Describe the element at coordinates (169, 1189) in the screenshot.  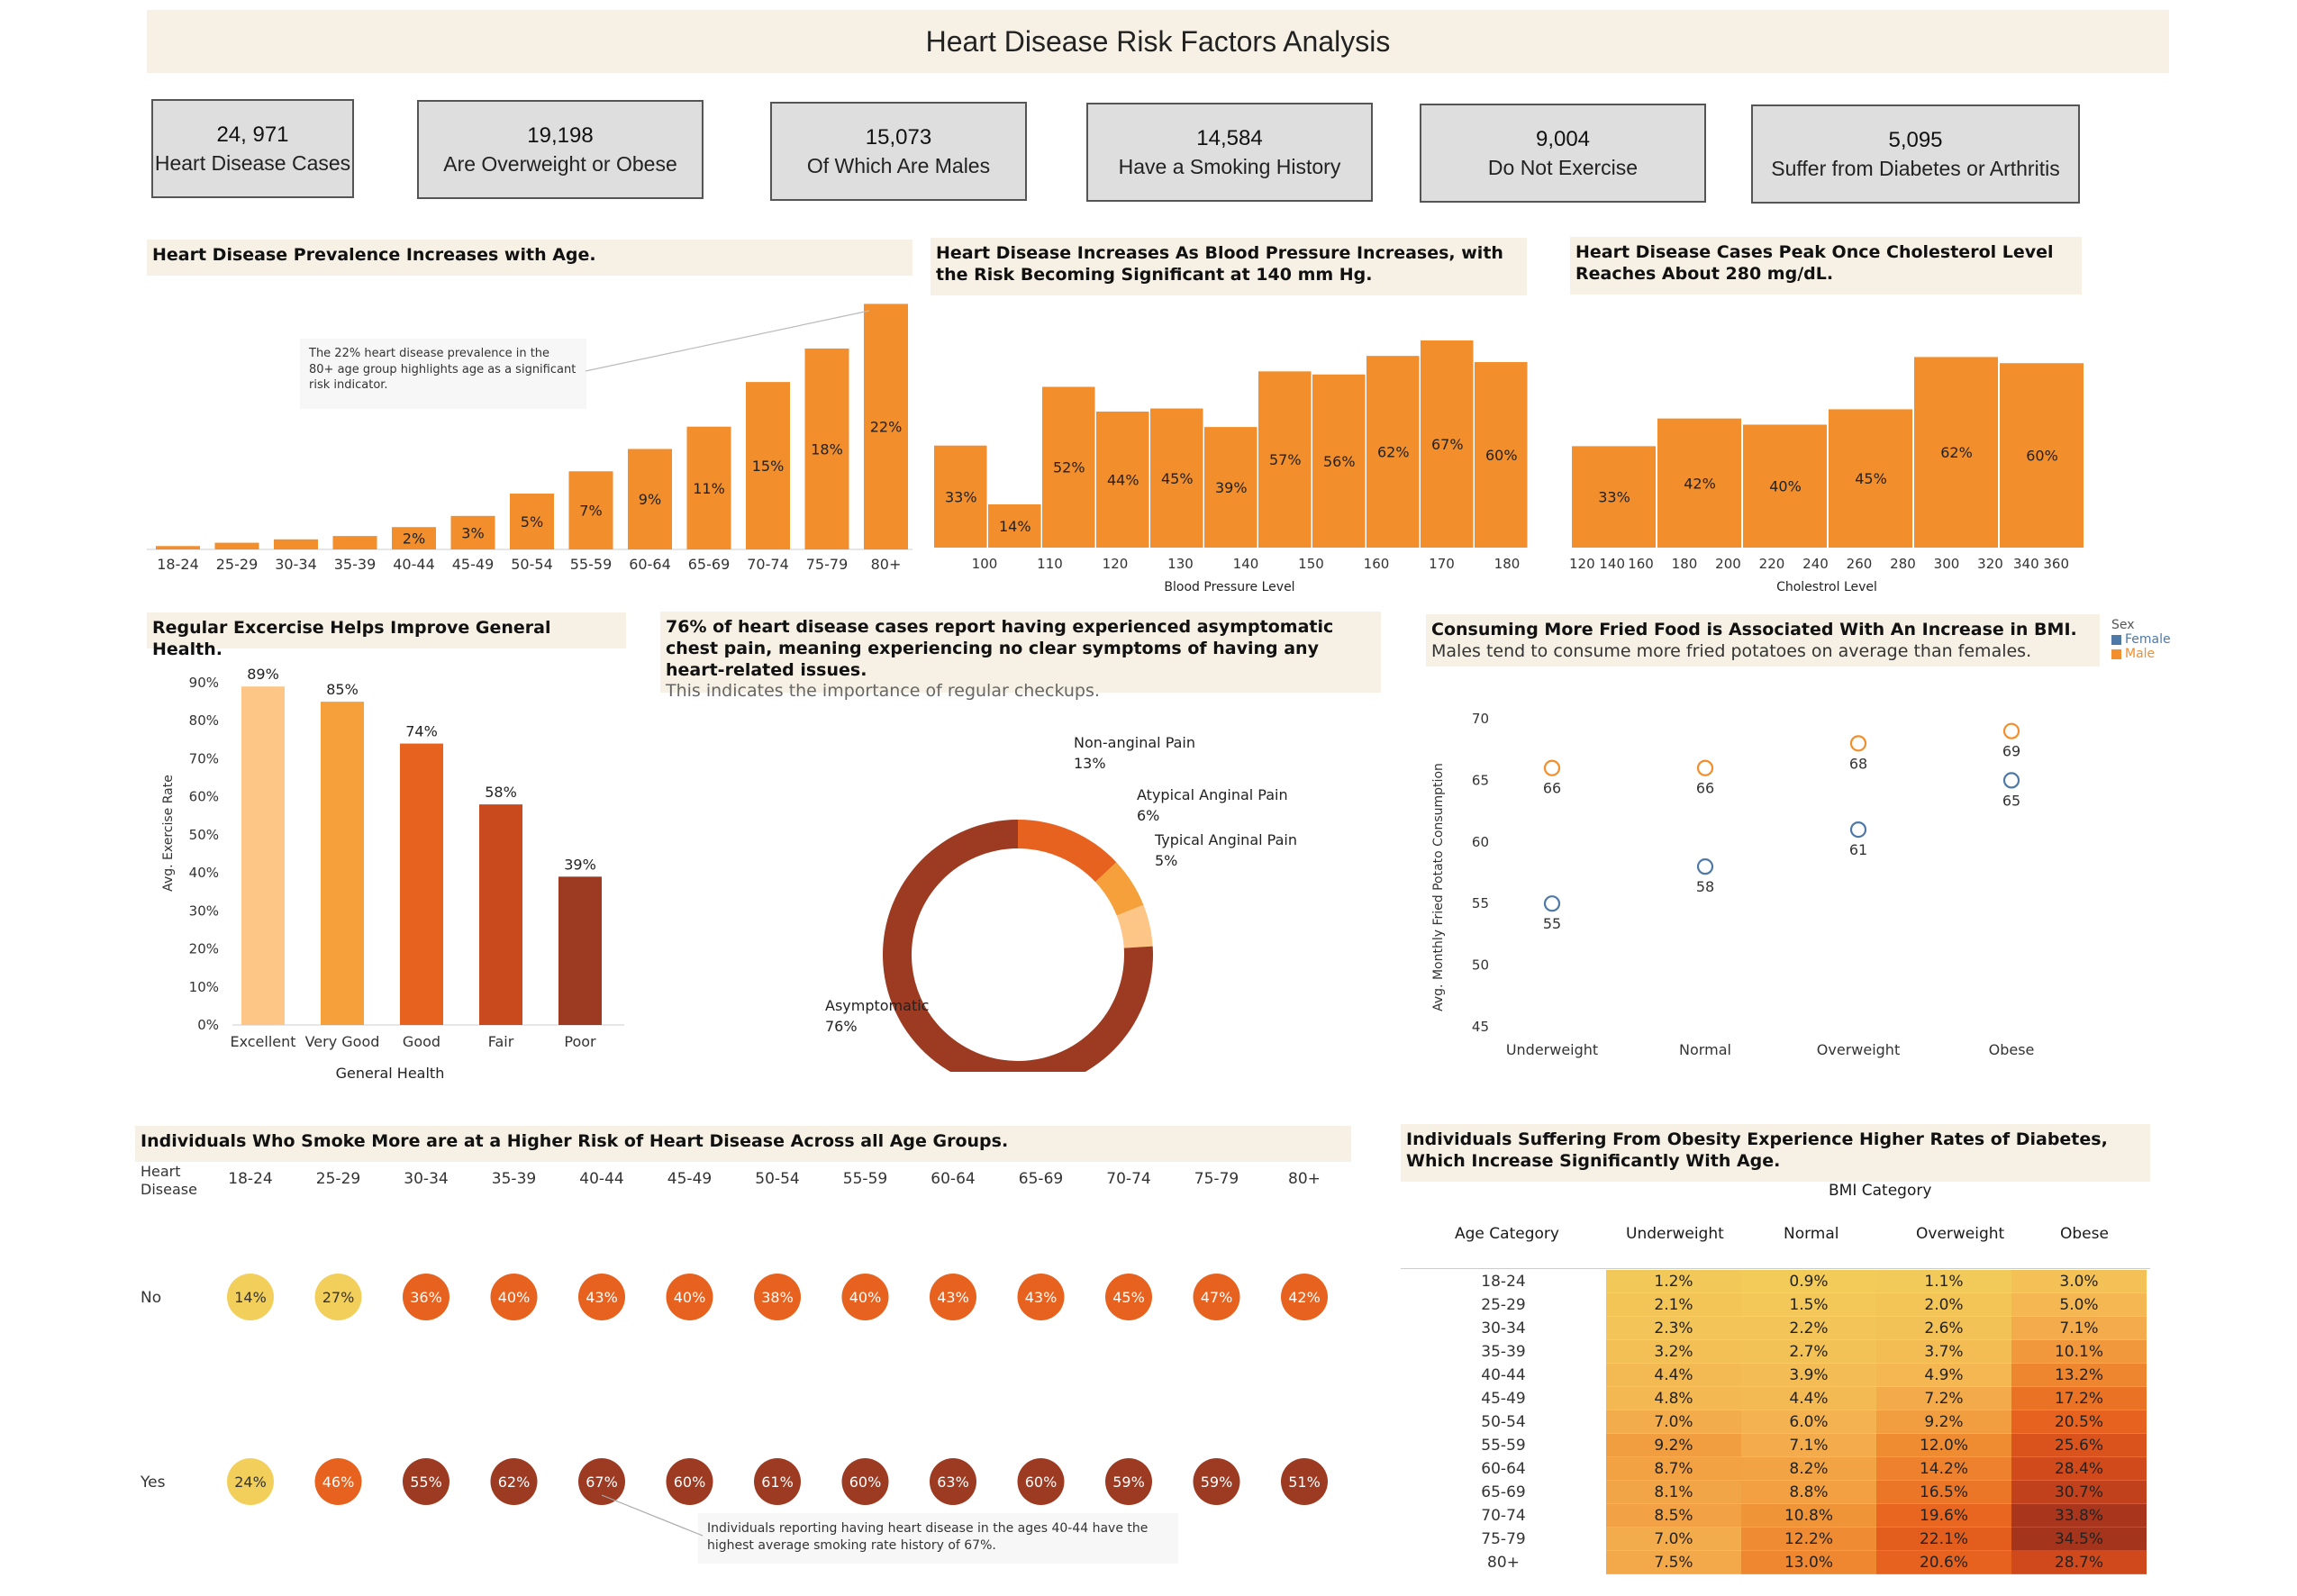
I see `smoke-row-header: Disease` at that location.